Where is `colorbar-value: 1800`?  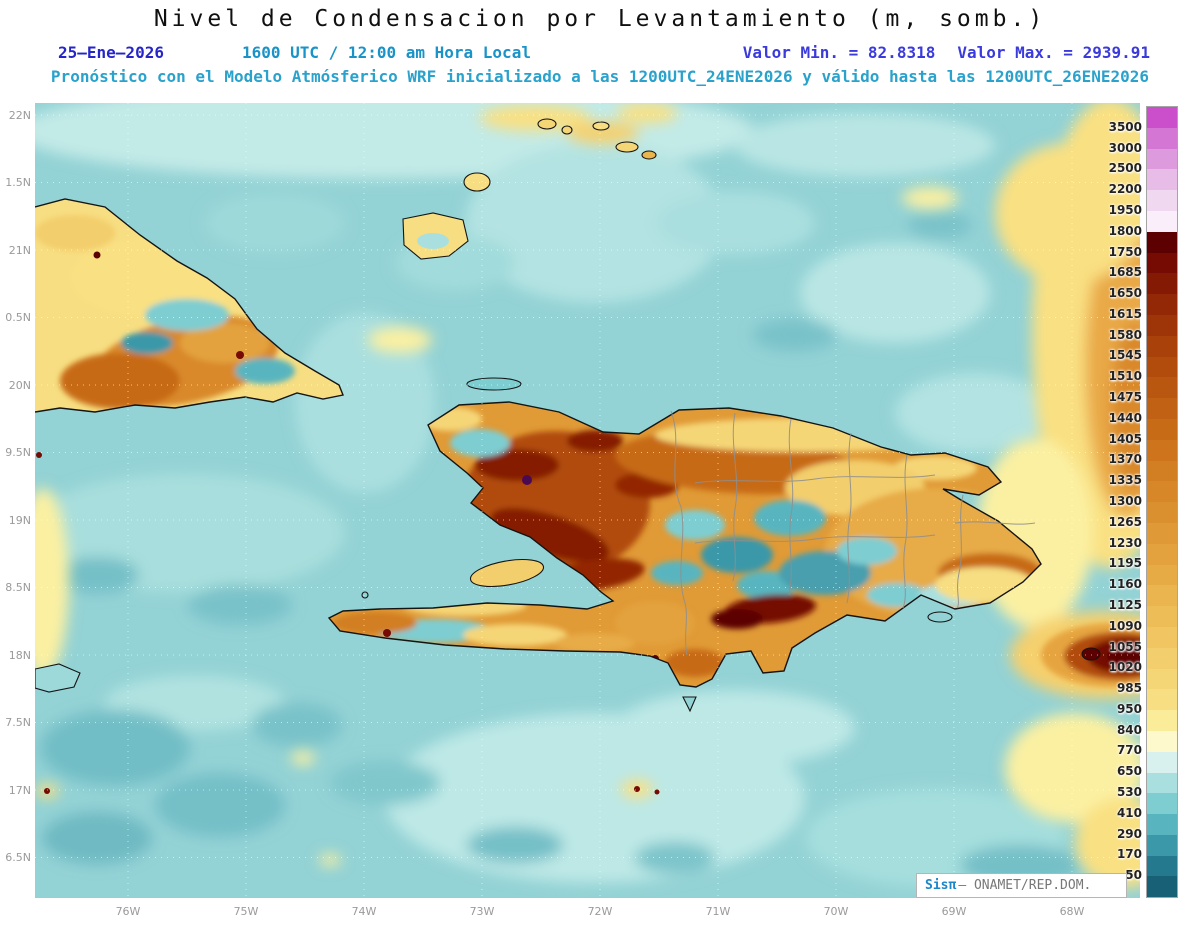
colorbar-value: 1800 is located at coordinates (1125, 230).